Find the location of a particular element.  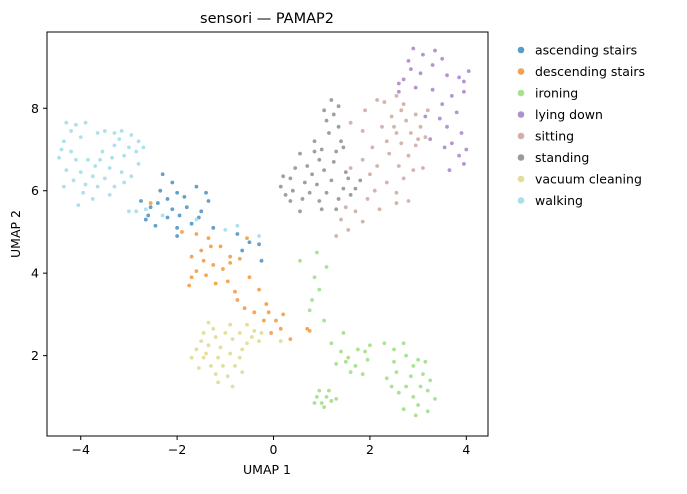

legend-label: vacuum cleaning is located at coordinates (588, 179).